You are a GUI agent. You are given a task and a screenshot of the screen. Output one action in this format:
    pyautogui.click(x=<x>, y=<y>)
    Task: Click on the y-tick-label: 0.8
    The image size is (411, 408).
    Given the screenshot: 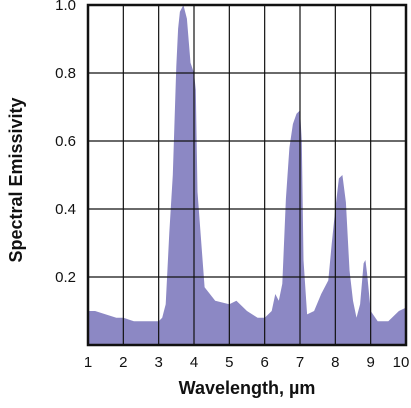 What is the action you would take?
    pyautogui.click(x=65, y=73)
    